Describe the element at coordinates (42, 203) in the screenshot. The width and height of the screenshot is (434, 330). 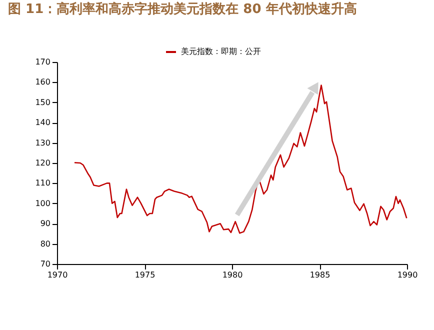
I see `y-tick-label: 100` at that location.